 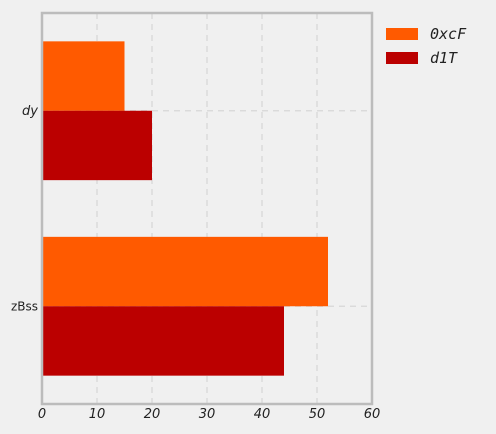 What do you see at coordinates (152, 414) in the screenshot?
I see `x-tick-label-20: 20` at bounding box center [152, 414].